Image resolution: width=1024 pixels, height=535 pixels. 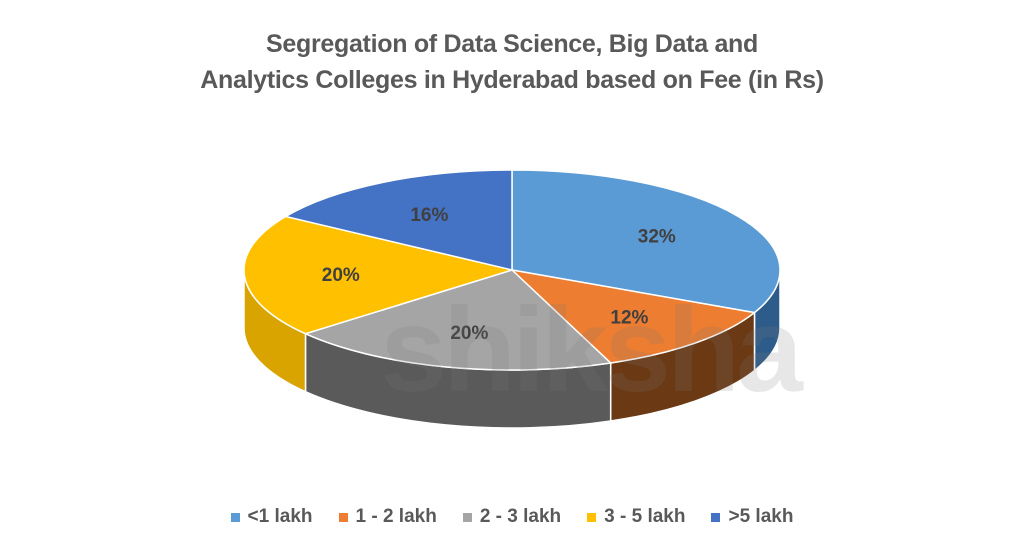 What do you see at coordinates (280, 516) in the screenshot?
I see `legend-label-0: <1 lakh` at bounding box center [280, 516].